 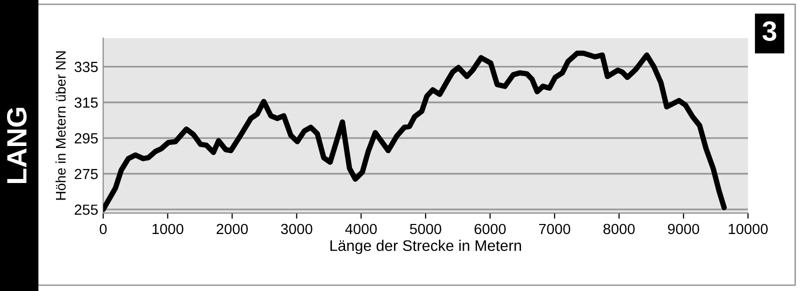 I want to click on x-tick-label: 3000, so click(x=296, y=229).